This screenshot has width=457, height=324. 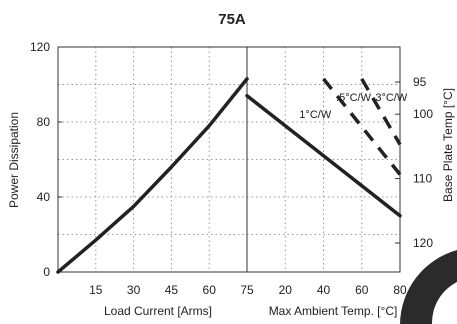 What do you see at coordinates (324, 290) in the screenshot?
I see `right-x-tick-label: 40` at bounding box center [324, 290].